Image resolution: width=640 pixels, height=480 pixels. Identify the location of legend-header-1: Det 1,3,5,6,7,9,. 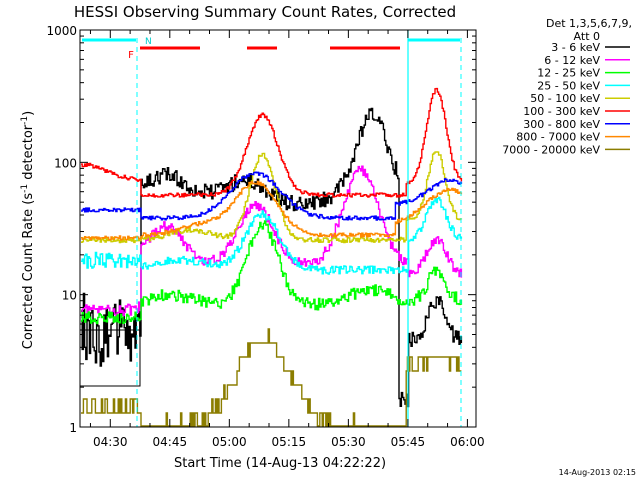
(589, 23).